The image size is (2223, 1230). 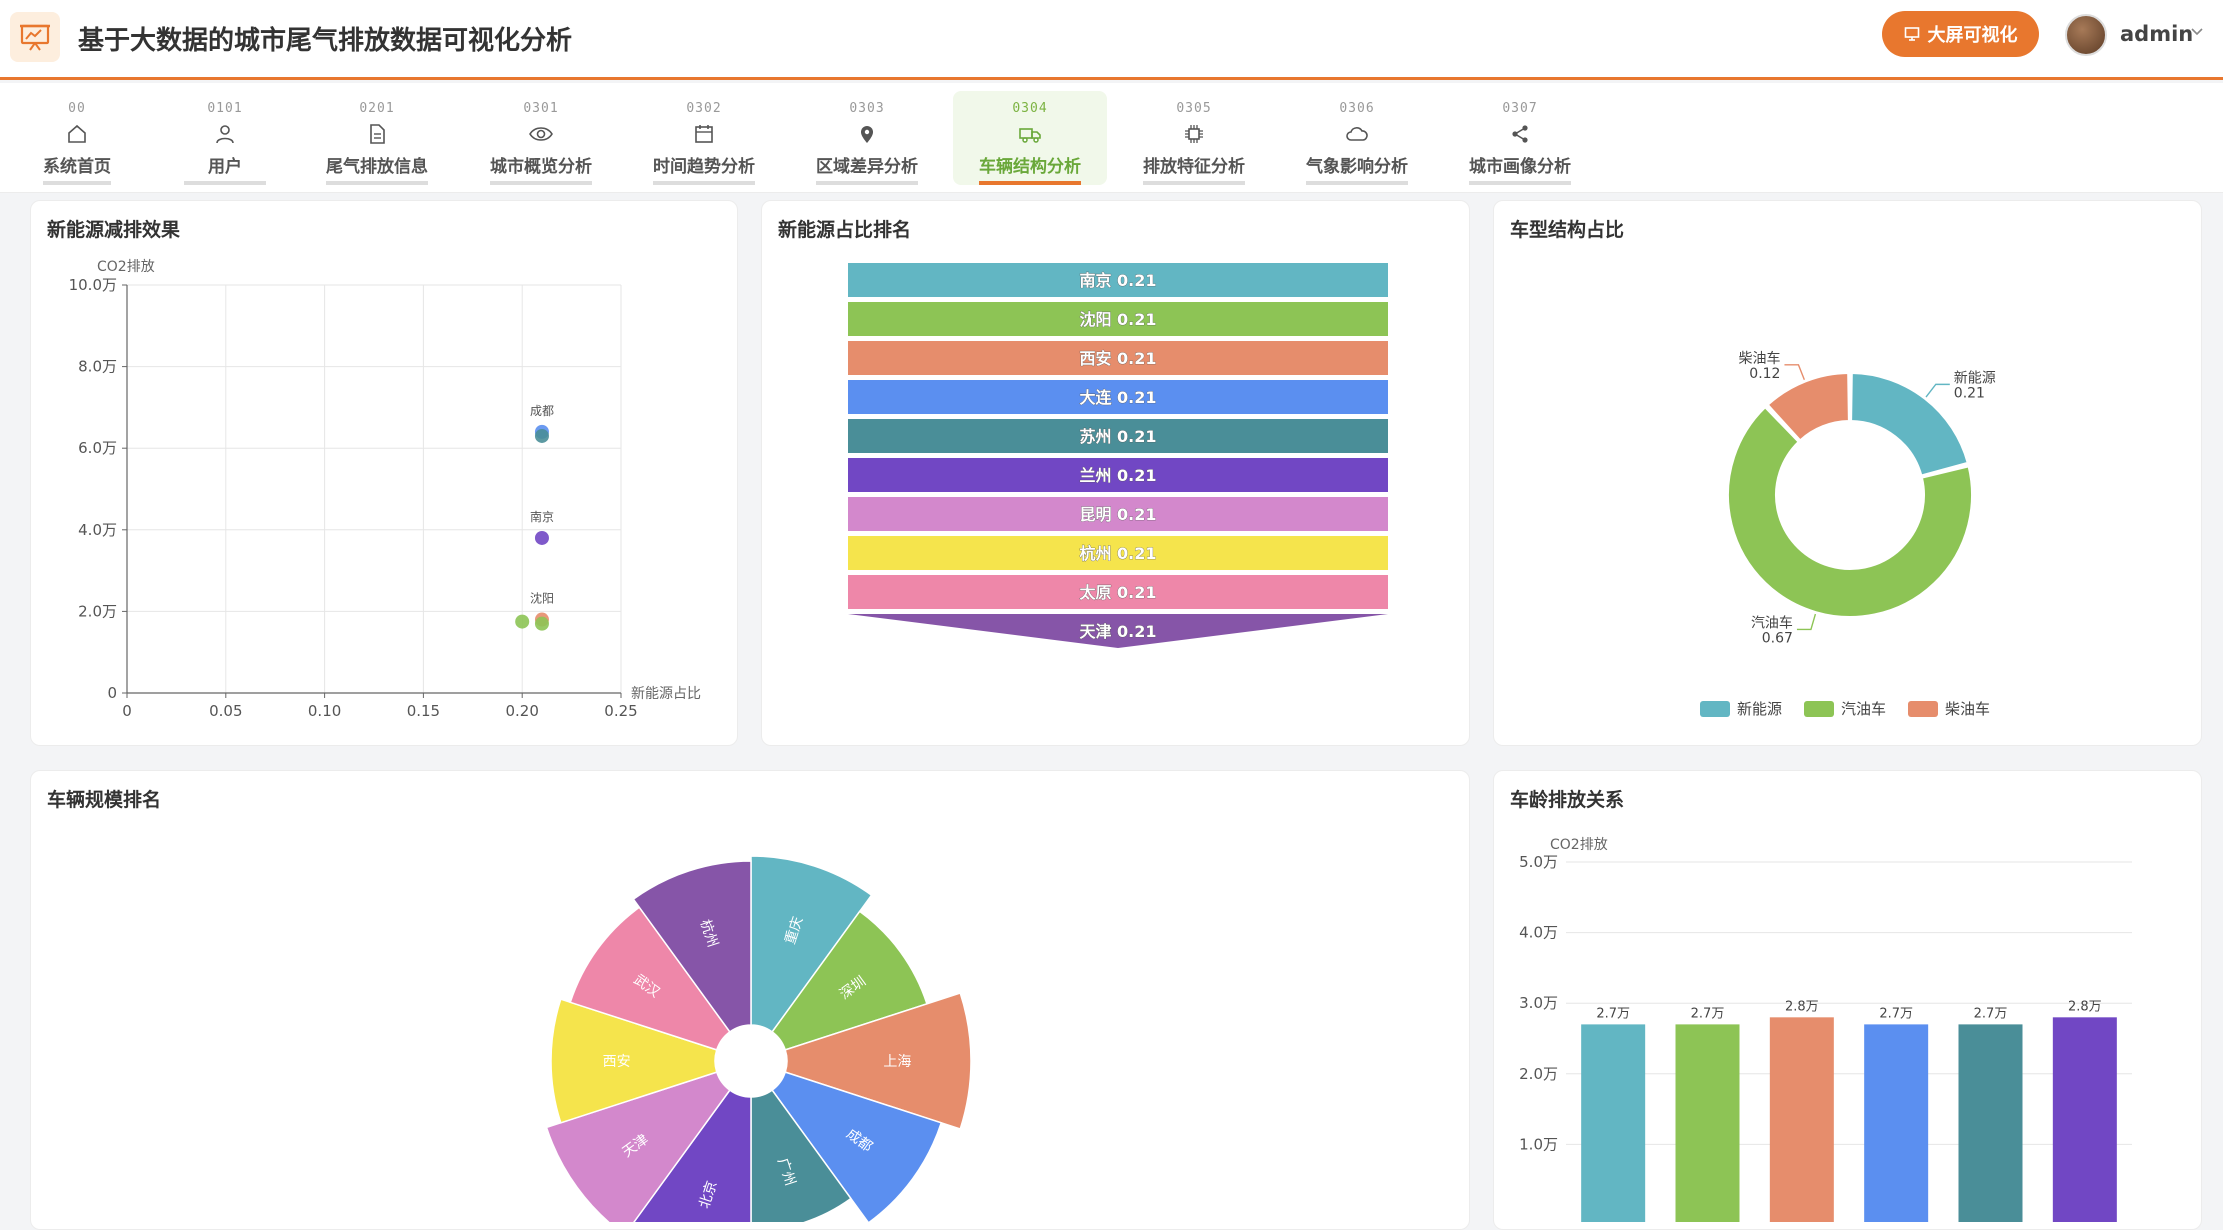 What do you see at coordinates (112, 693) in the screenshot?
I see `y-tick-label: 0` at bounding box center [112, 693].